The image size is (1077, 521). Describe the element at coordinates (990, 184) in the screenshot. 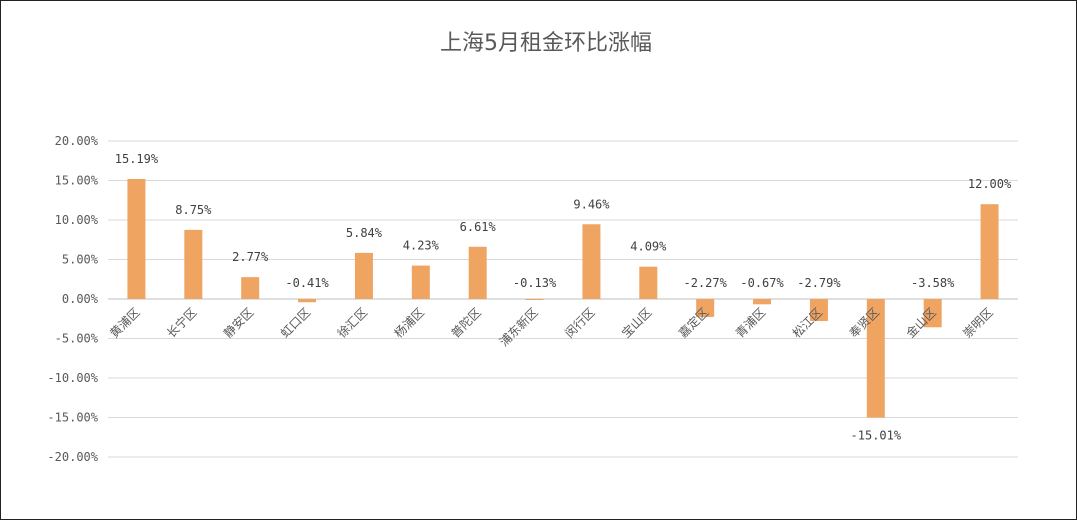

I see `data-label: 12.00%` at that location.